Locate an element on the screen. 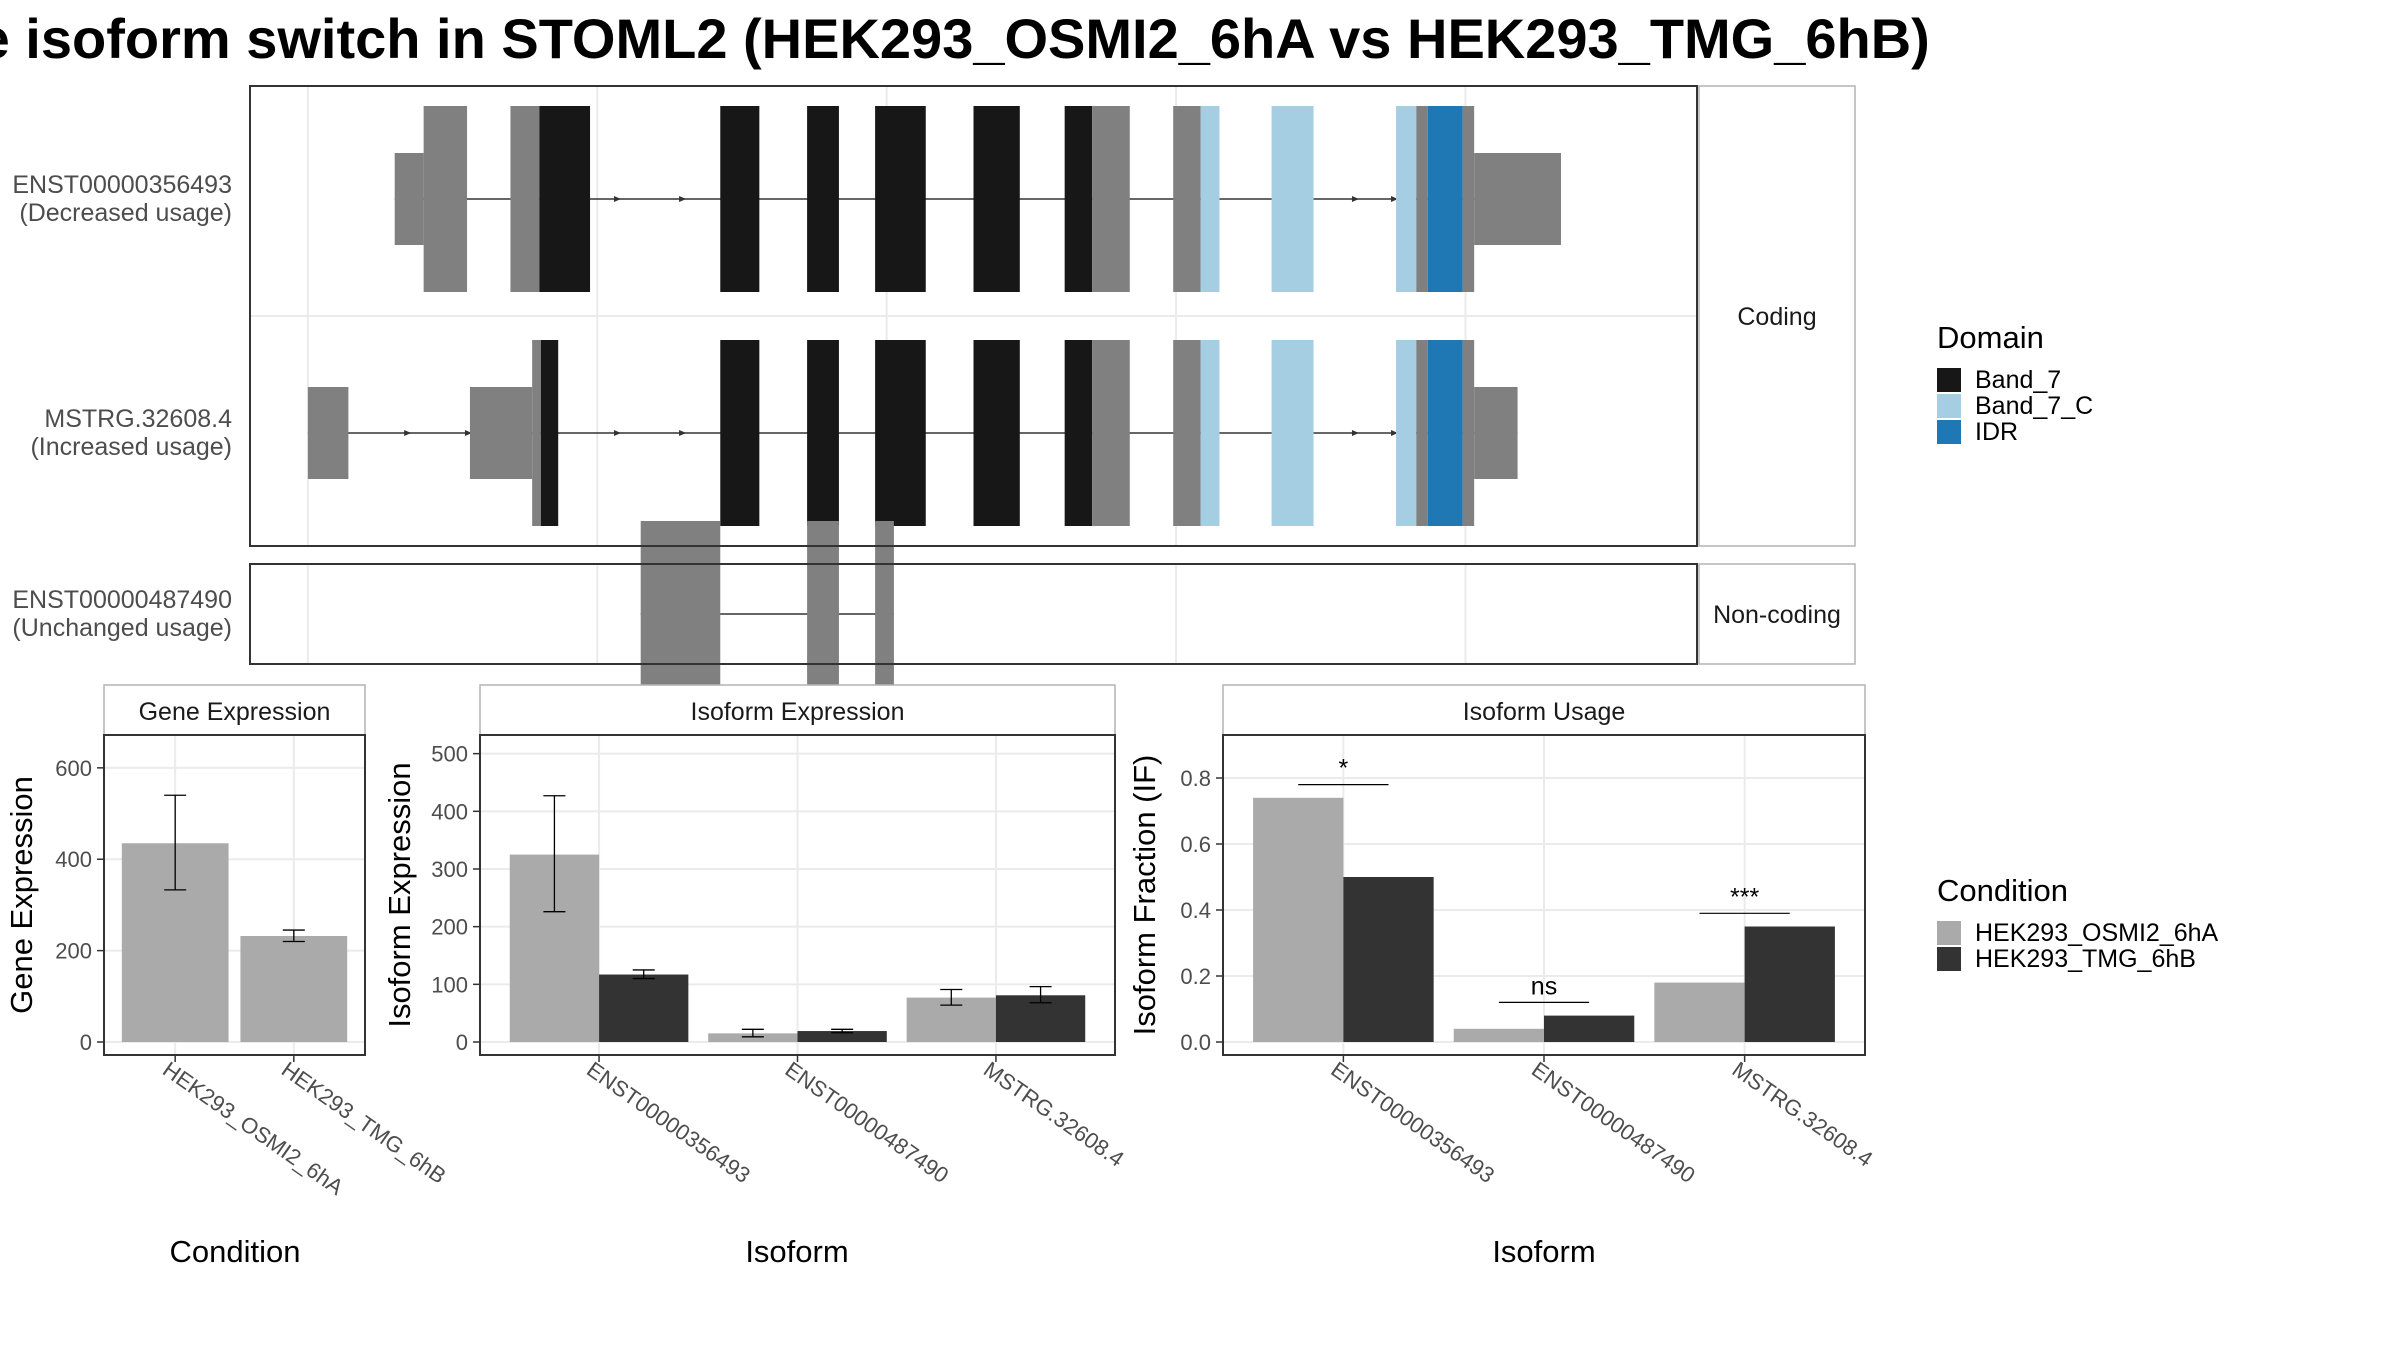 The image size is (2400, 1350). chart-panel-border is located at coordinates (234, 895).